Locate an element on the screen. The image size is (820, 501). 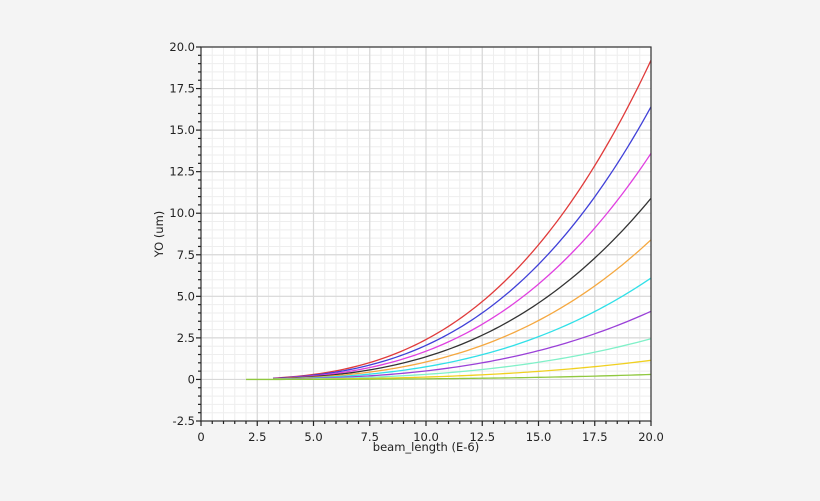
x-axis-title: beam_length (E-6) is located at coordinates (426, 447).